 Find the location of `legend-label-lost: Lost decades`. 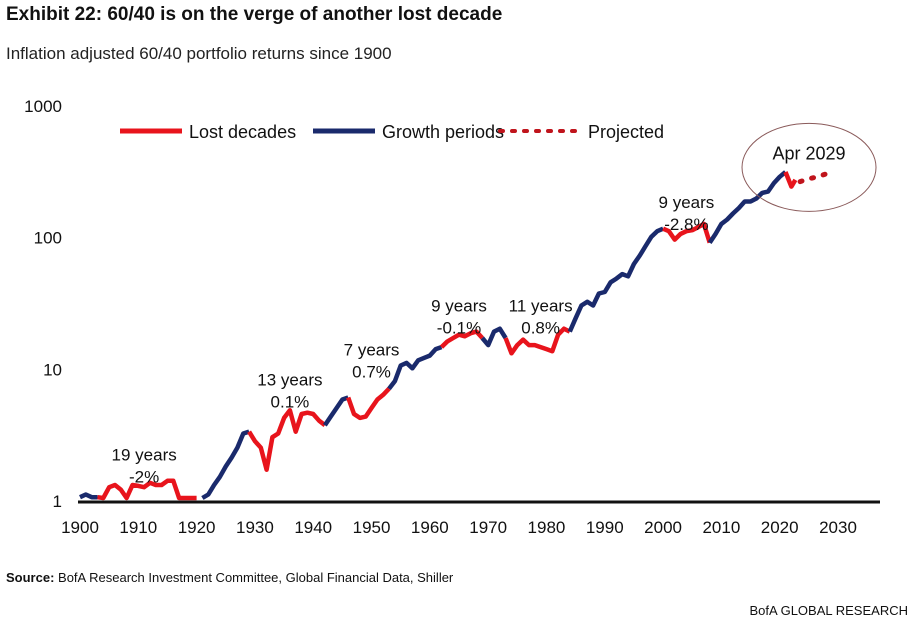

legend-label-lost: Lost decades is located at coordinates (242, 132).